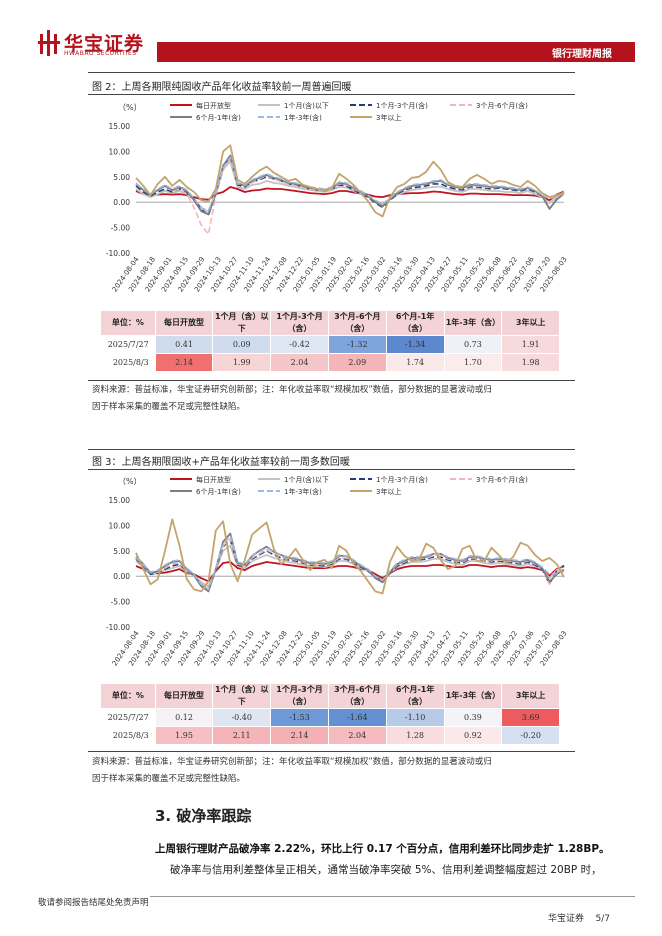 This screenshot has height=936, width=662. What do you see at coordinates (184, 717) in the screenshot?
I see `table-cell: 0.12` at bounding box center [184, 717].